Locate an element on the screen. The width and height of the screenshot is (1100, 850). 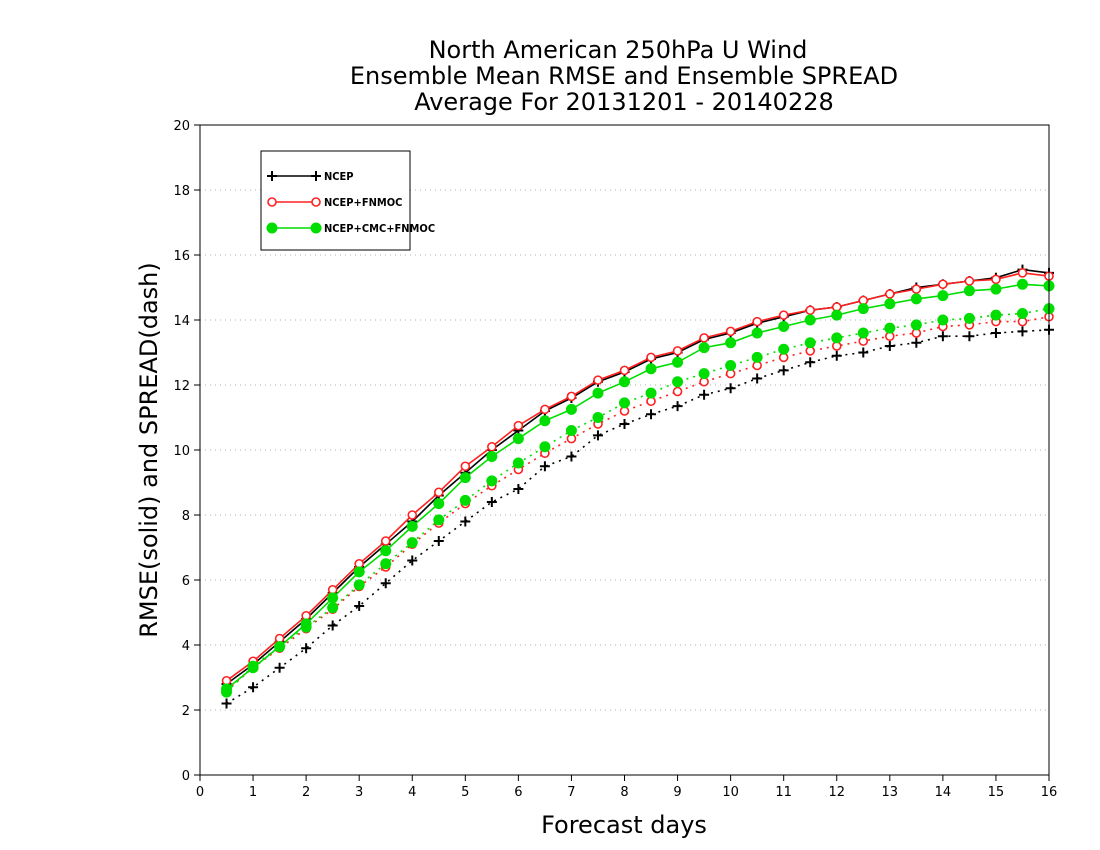
x-tick-label: 11 is located at coordinates (783, 792).